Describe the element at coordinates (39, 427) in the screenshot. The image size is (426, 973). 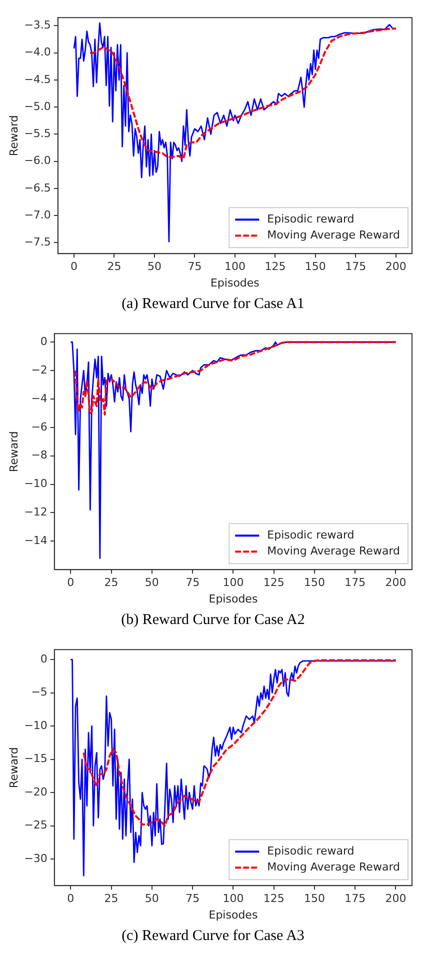
I see `y-tick-label: −6` at that location.